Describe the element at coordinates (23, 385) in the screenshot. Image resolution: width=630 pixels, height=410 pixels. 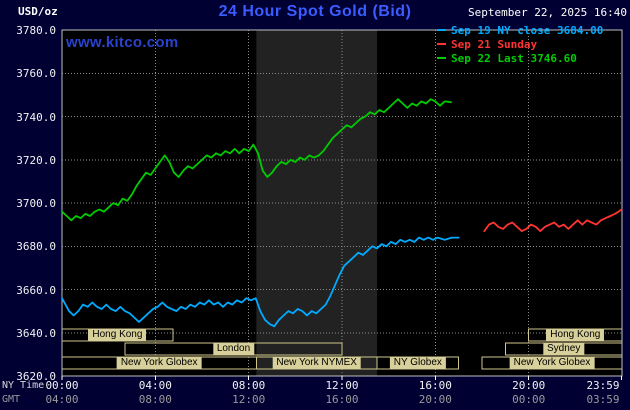
I see `x-axis-label-nytime: NY Time` at that location.